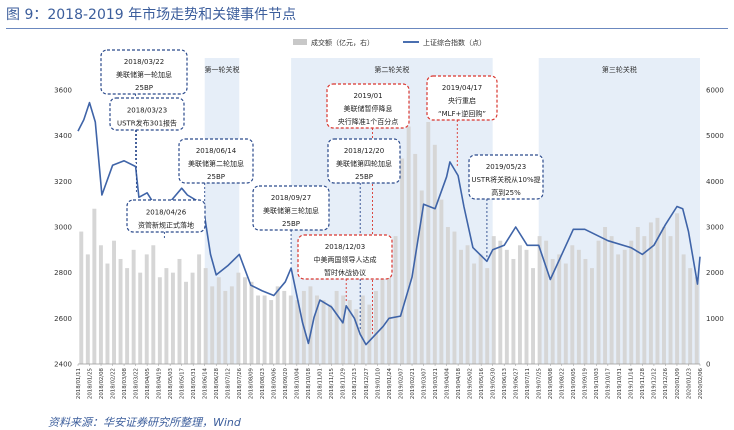  Describe the element at coordinates (620, 383) in the screenshot. I see `x-tick-label: 2019/10/31` at that location.